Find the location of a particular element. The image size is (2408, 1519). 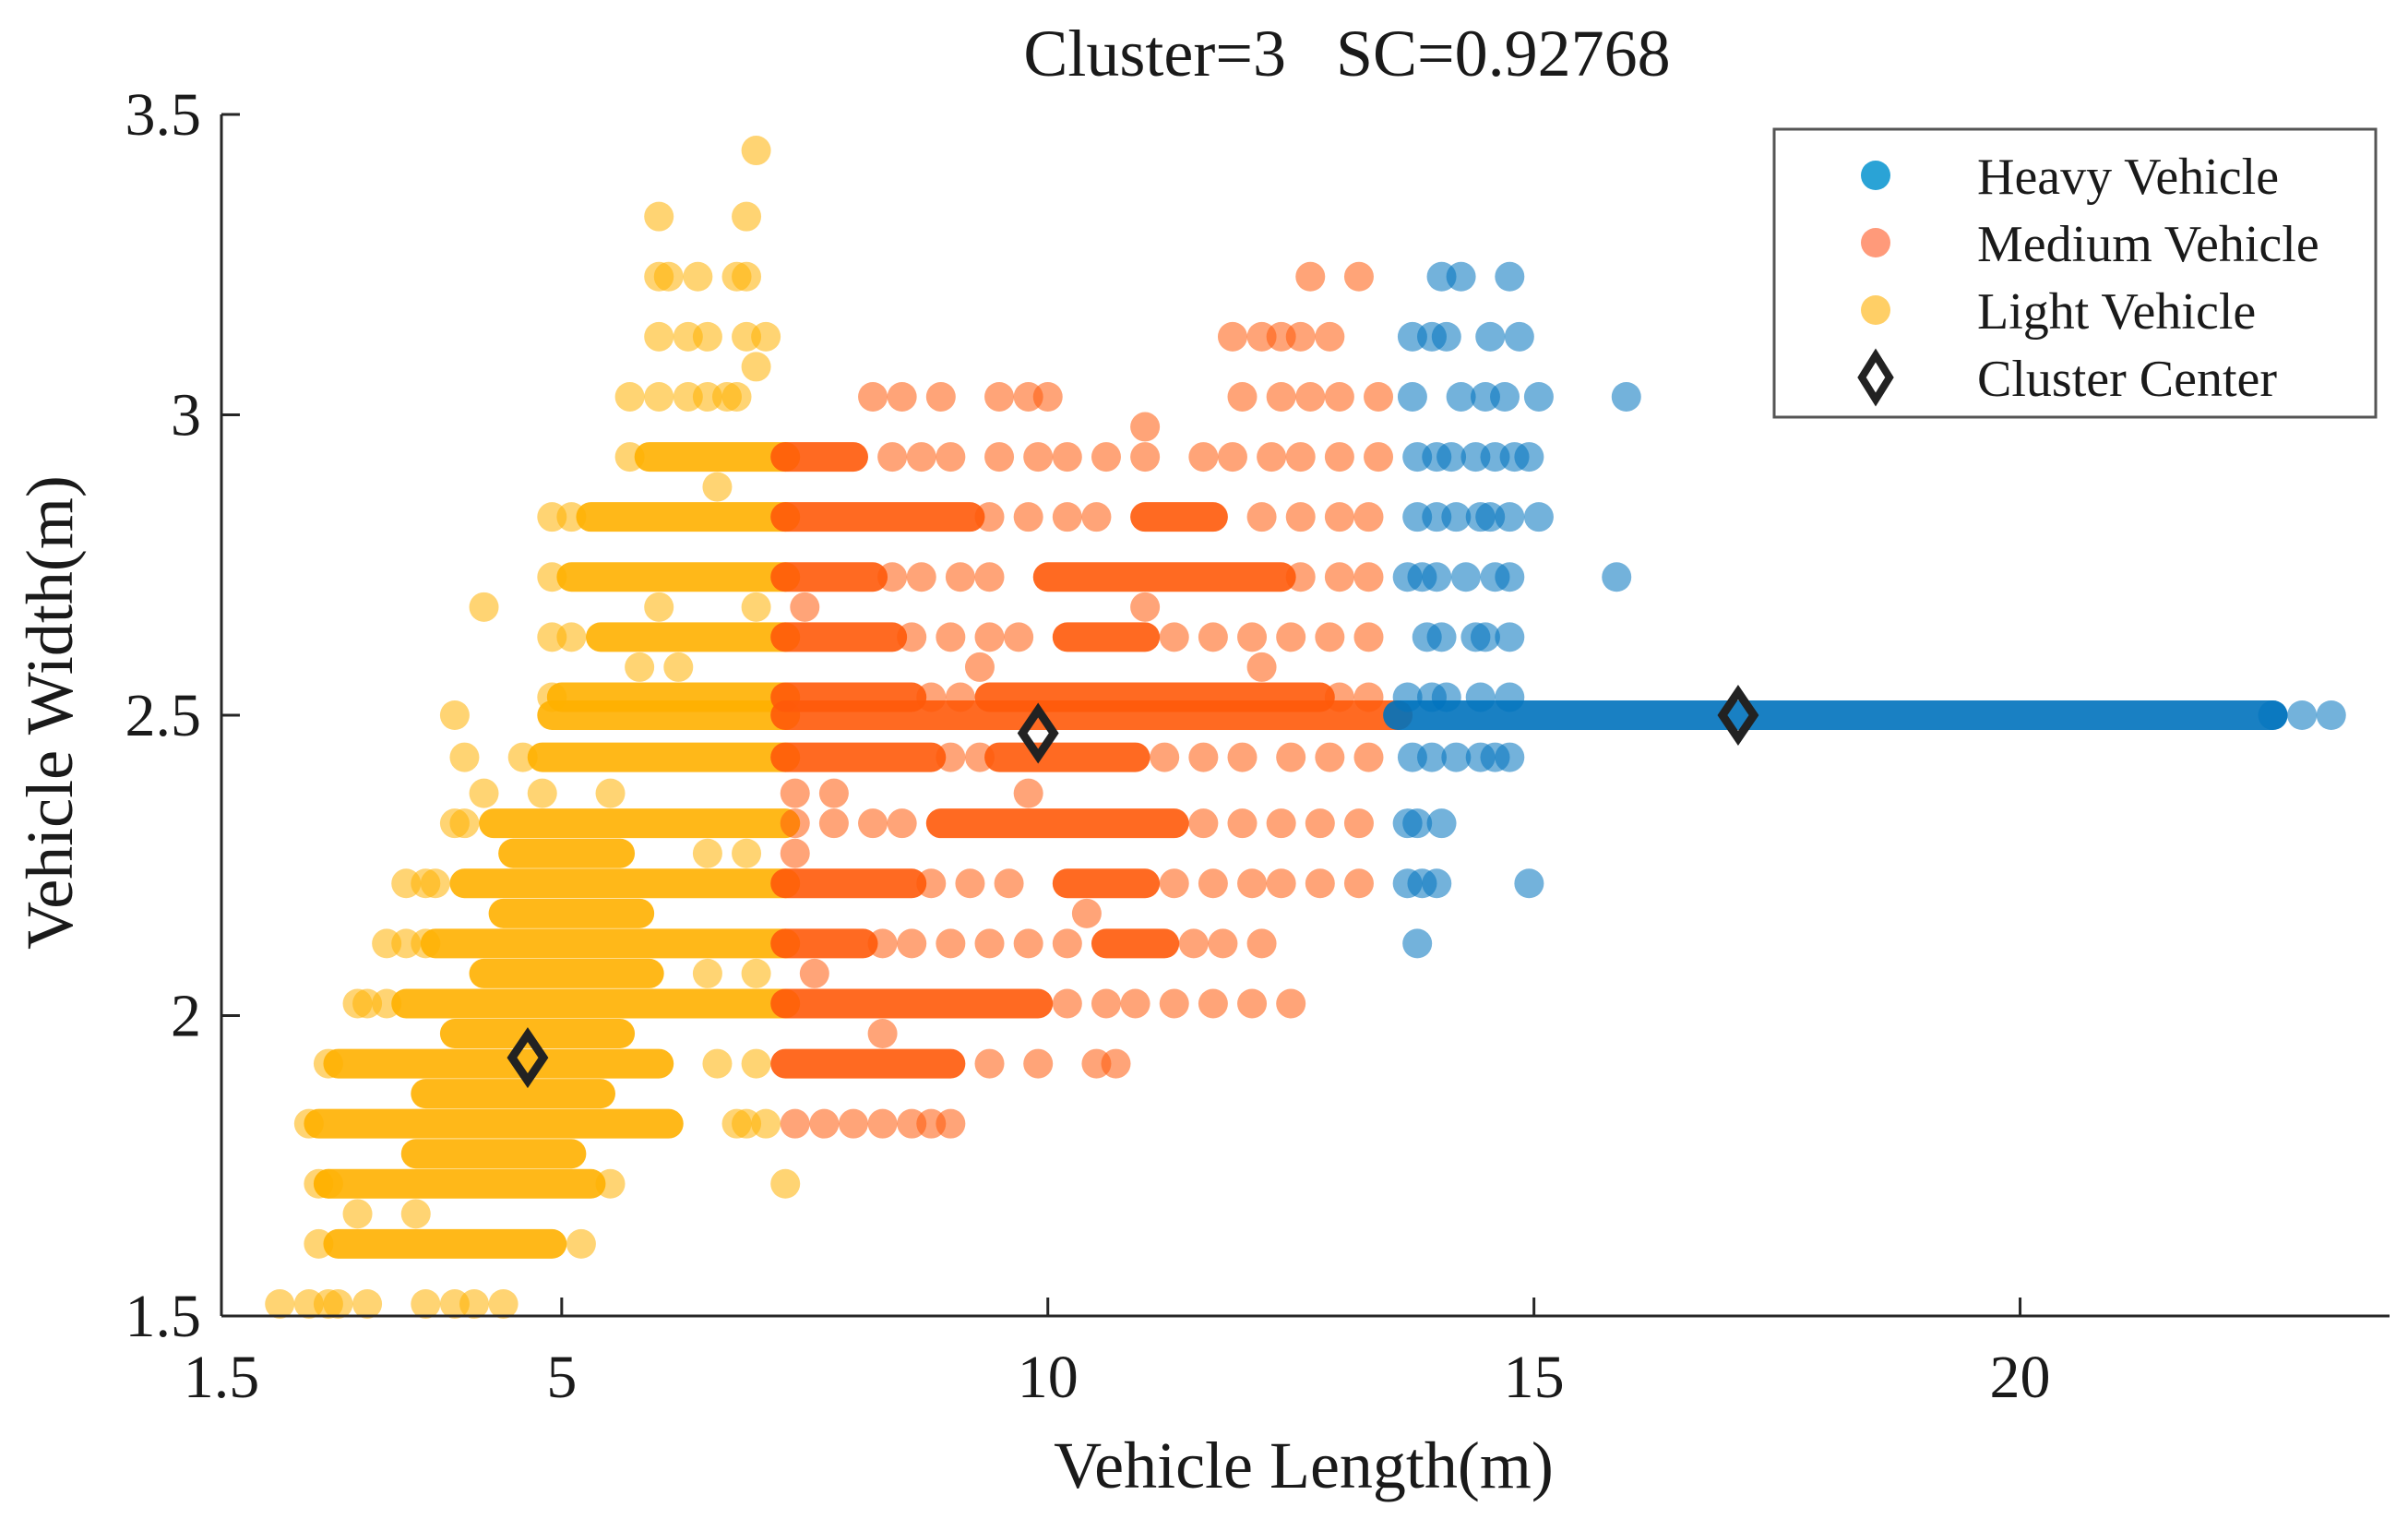

chart-title: Cluster=3 SC=0.92768 is located at coordinates (1346, 53).